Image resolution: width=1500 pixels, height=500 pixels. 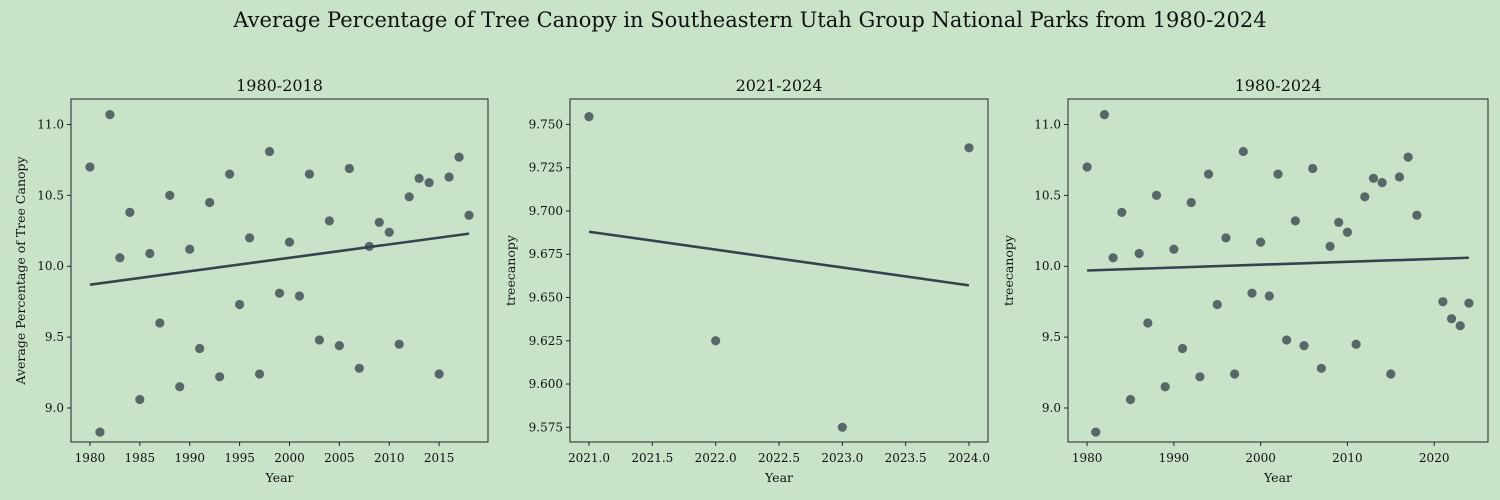 I want to click on x-tick-label: 2022.0, so click(x=716, y=458).